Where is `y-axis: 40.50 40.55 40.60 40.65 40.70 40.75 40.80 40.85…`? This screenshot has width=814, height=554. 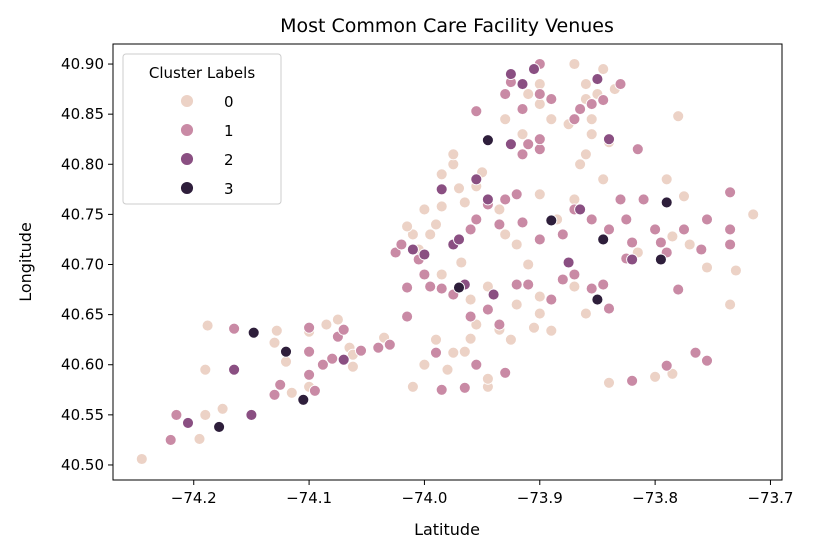 y-axis: 40.50 40.55 40.60 40.65 40.70 40.75 40.80 40.85… is located at coordinates (87, 264).